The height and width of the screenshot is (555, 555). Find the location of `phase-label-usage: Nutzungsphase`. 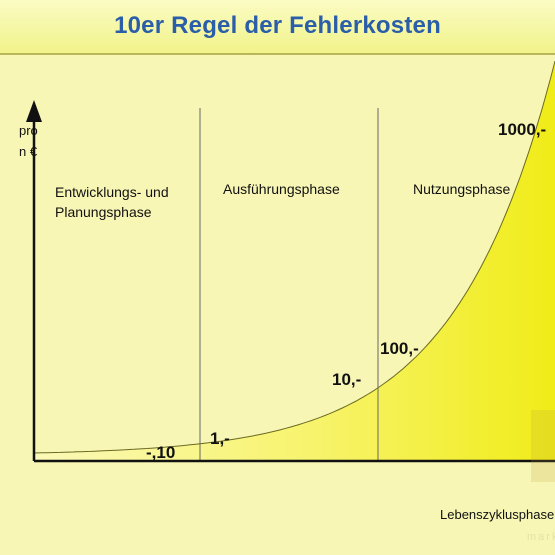

phase-label-usage: Nutzungsphase is located at coordinates (462, 189).